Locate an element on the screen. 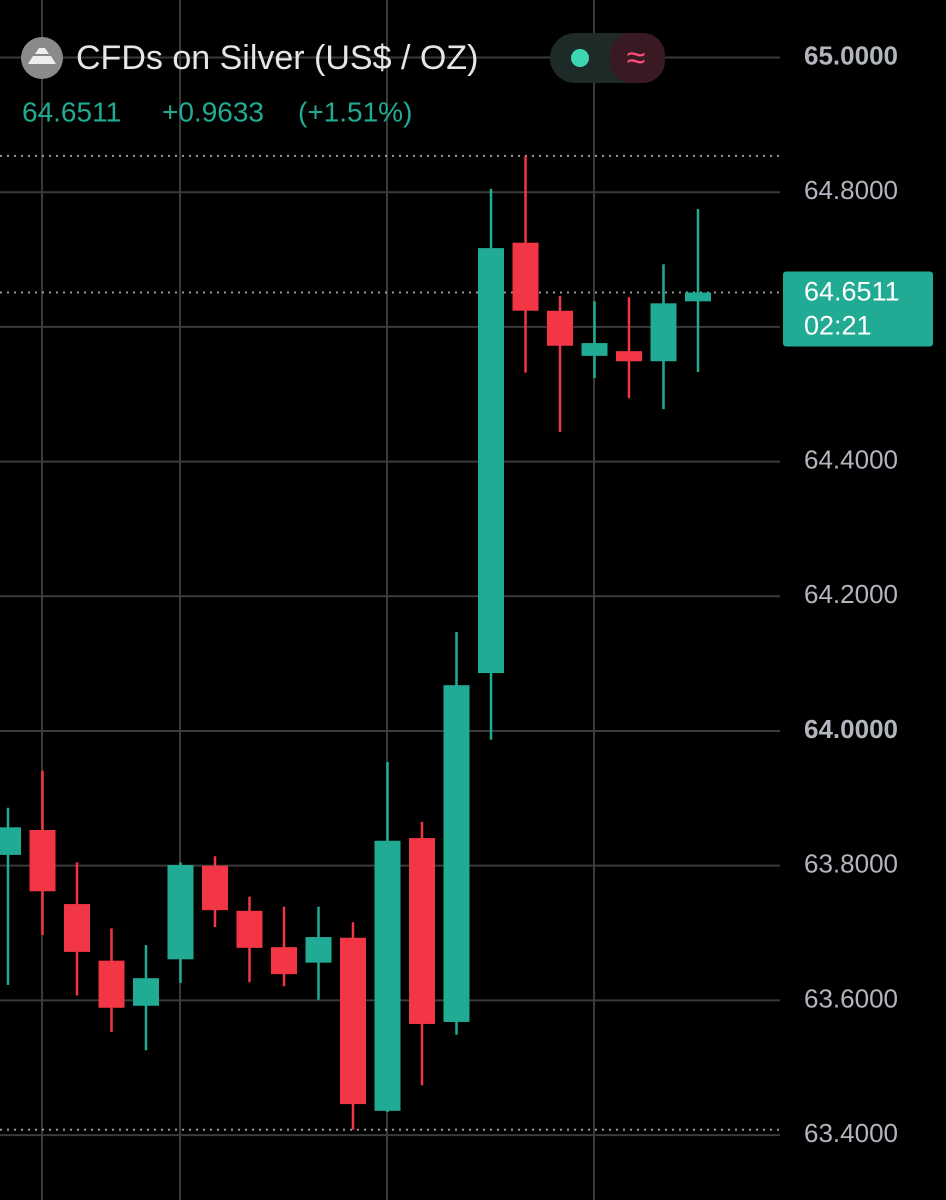 The image size is (946, 1200). price-box-value: 64.6511 is located at coordinates (852, 292).